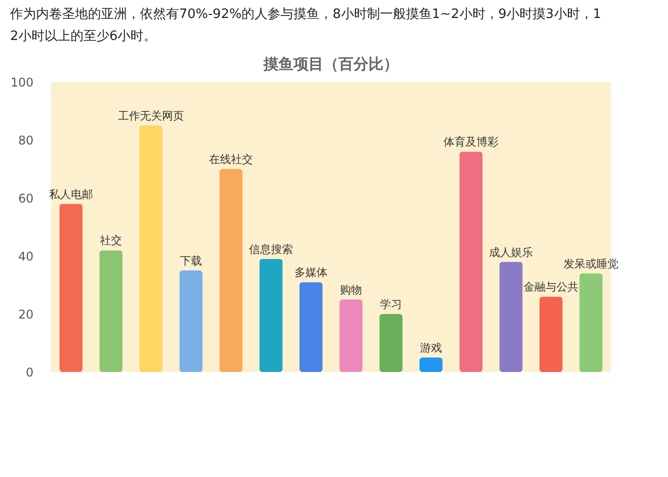 This screenshot has width=668, height=477. What do you see at coordinates (26, 199) in the screenshot?
I see `y-tick-label: 60` at bounding box center [26, 199].